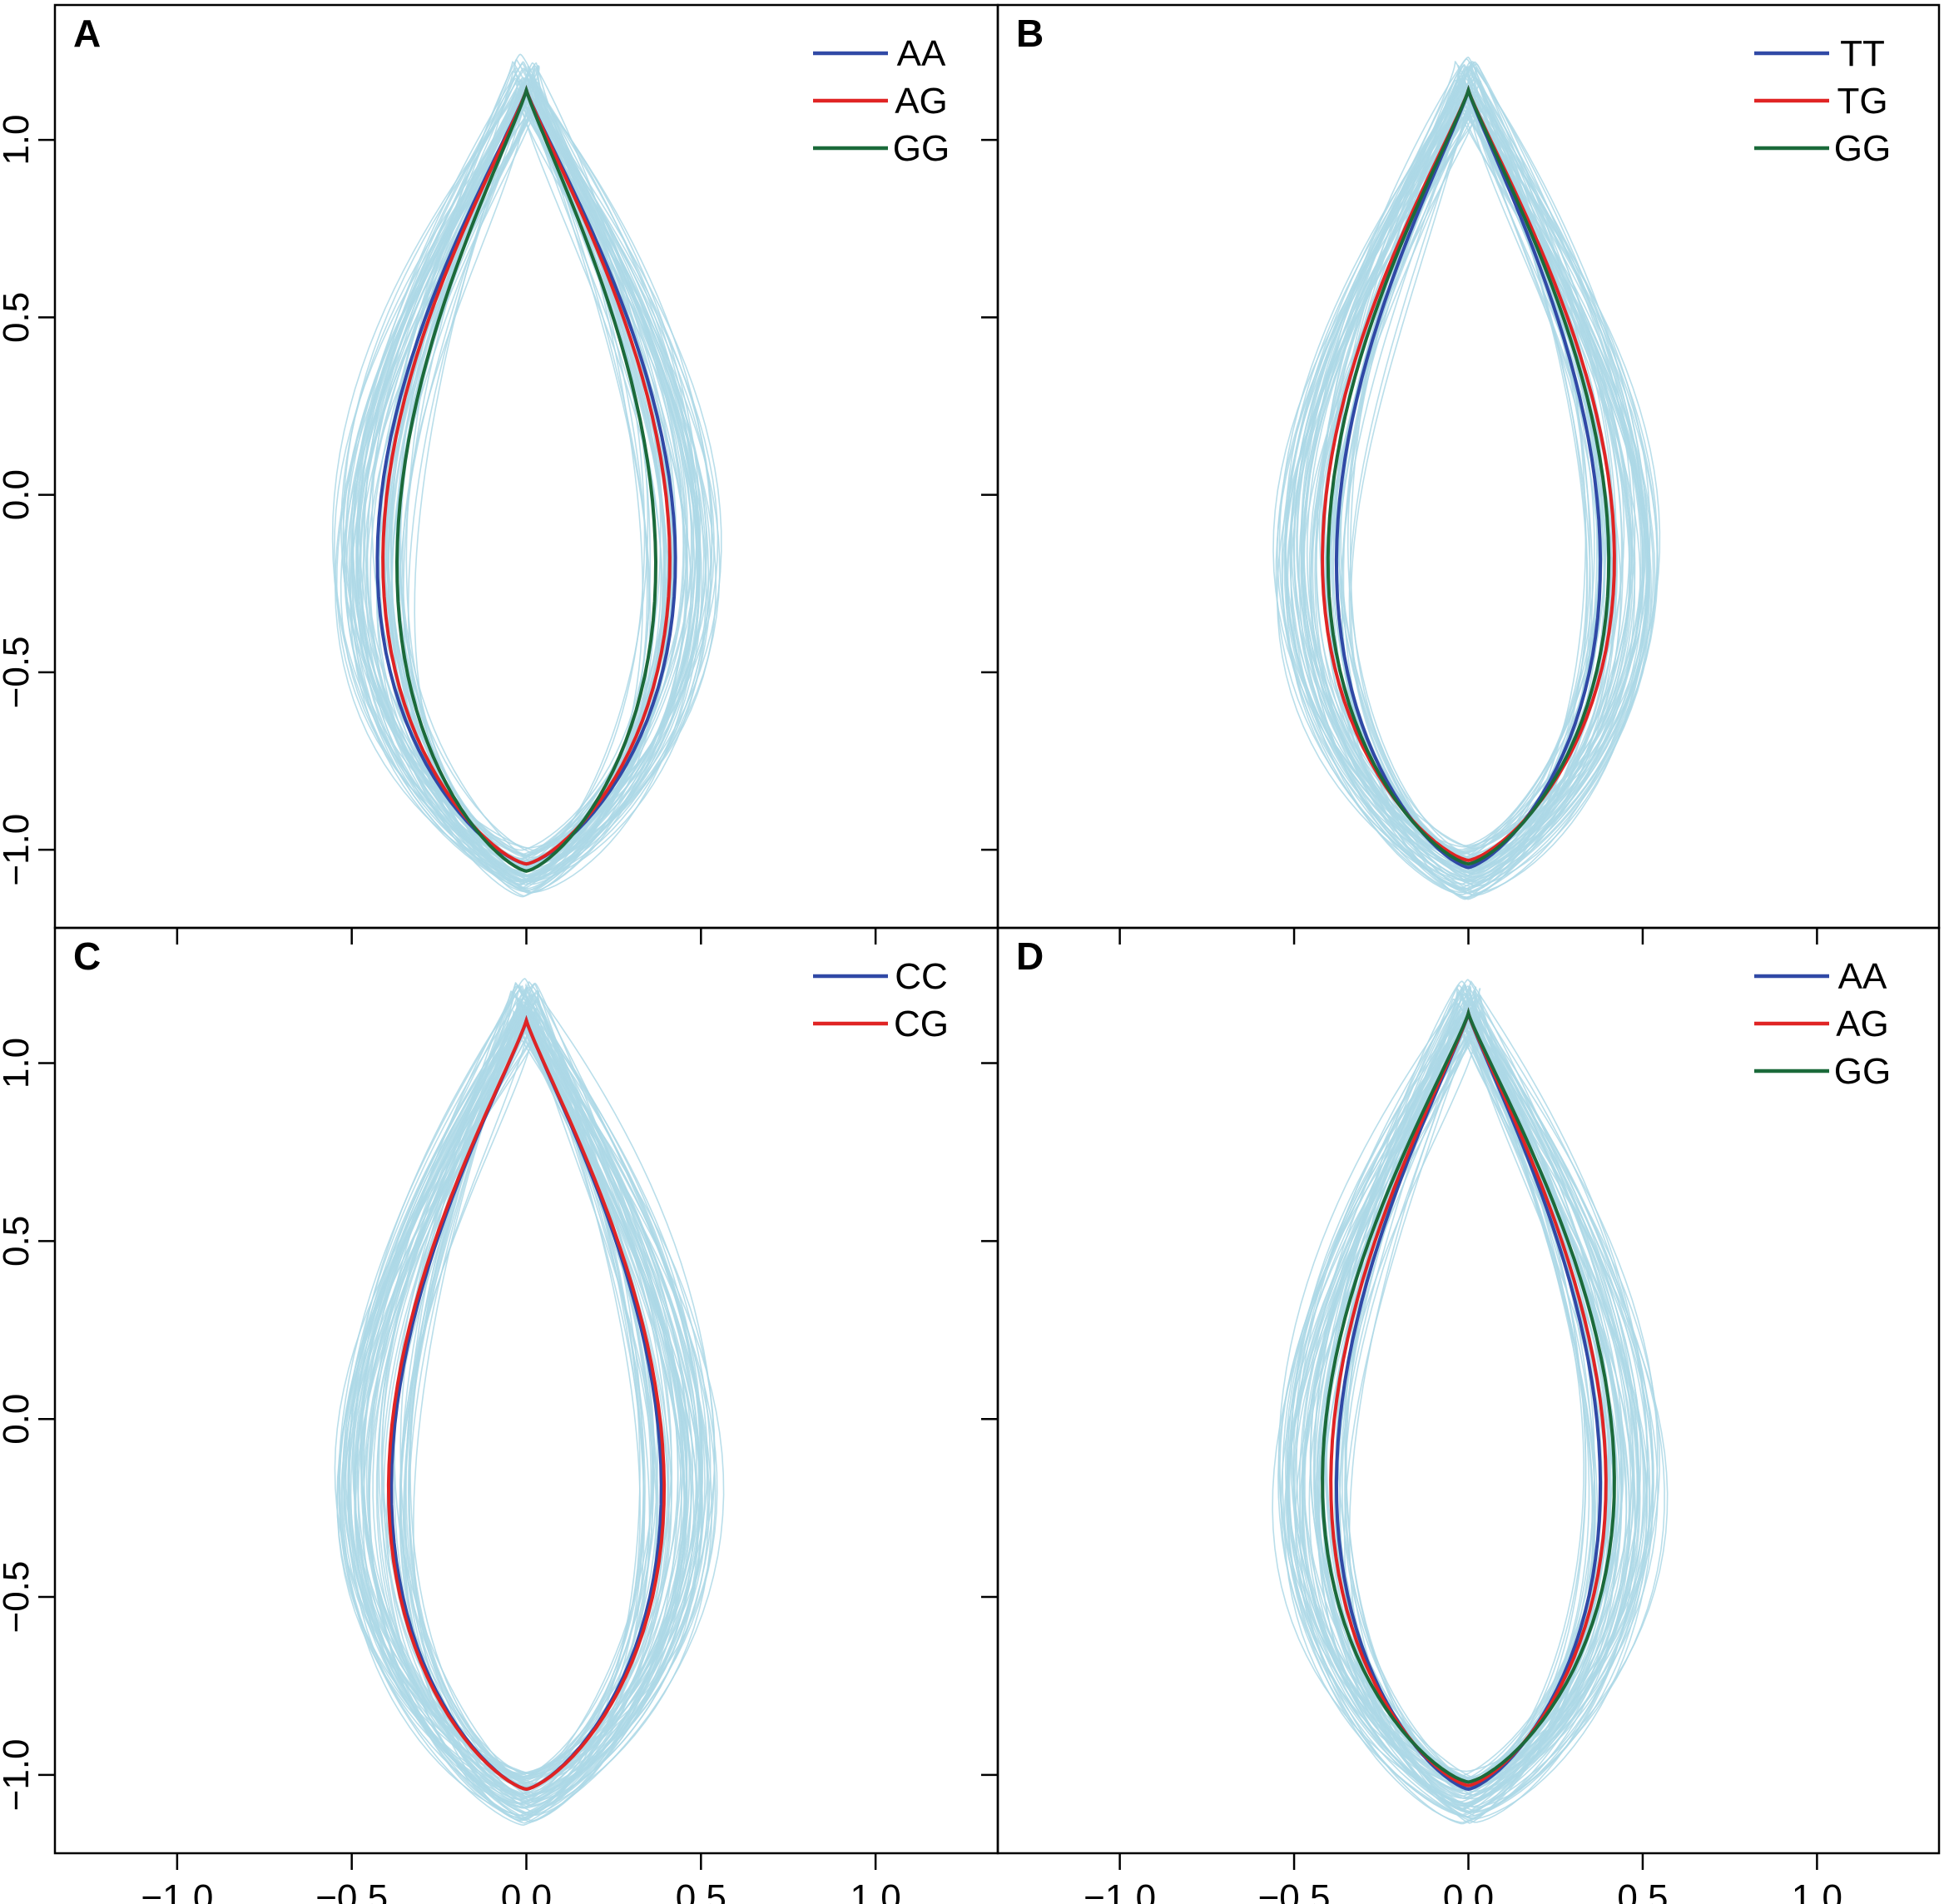  I want to click on series-line-cg, so click(527, 1403).